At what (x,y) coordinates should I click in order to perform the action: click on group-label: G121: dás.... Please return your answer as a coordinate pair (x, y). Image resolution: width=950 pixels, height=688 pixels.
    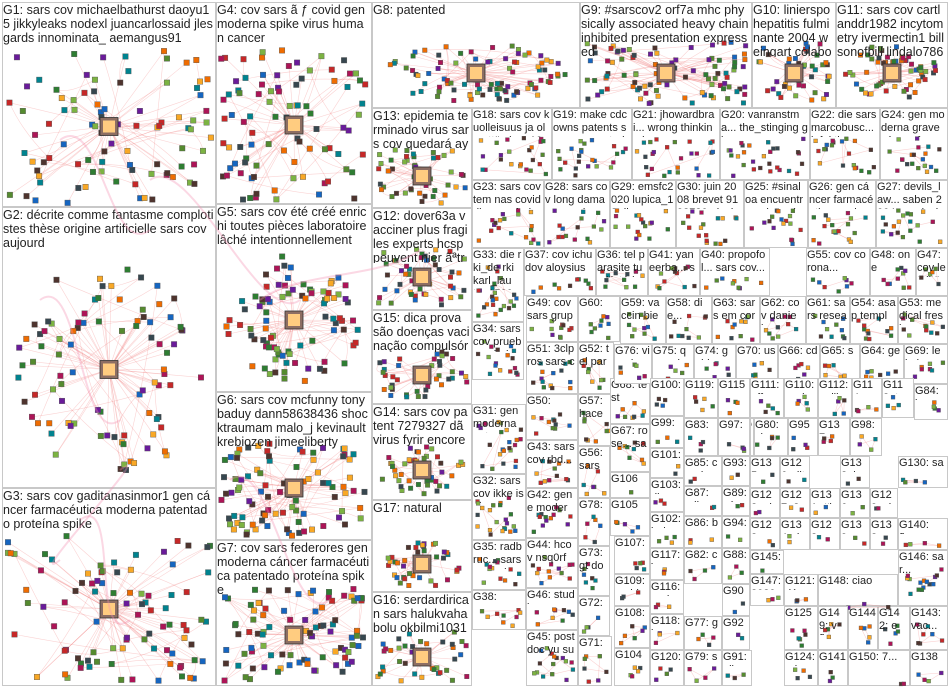
    Looking at the image, I should click on (800, 582).